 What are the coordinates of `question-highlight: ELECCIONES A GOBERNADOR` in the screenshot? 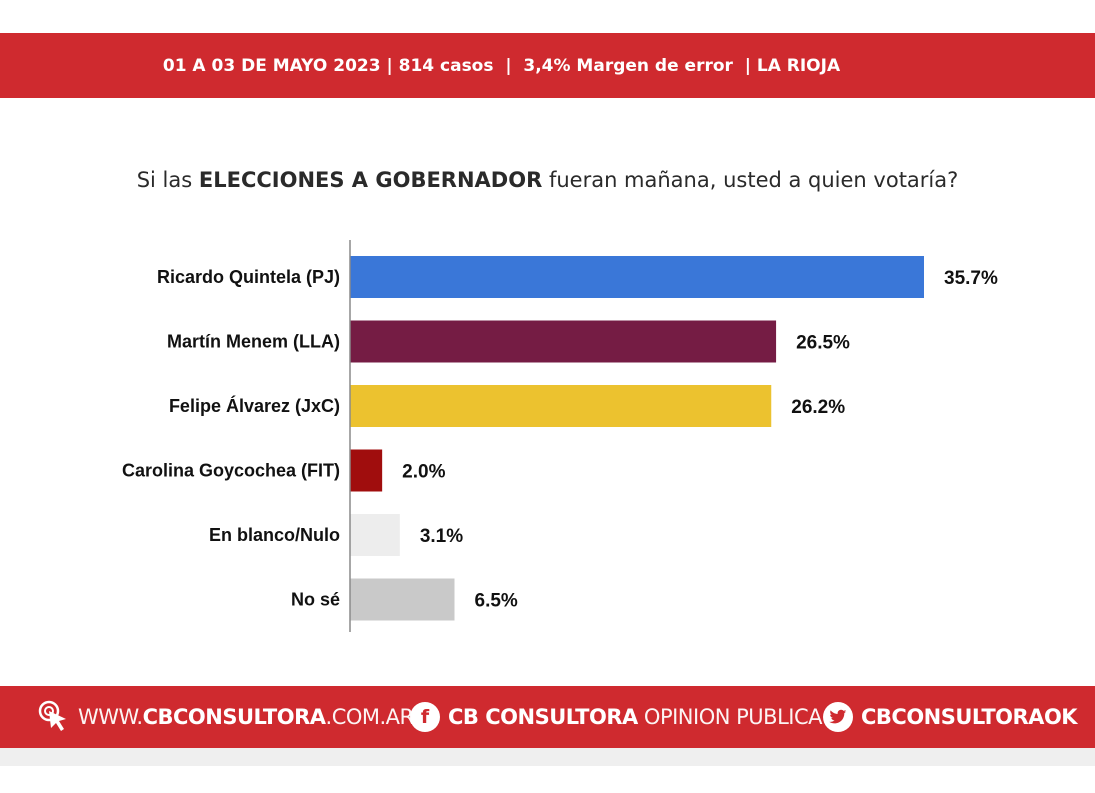 It's located at (370, 180).